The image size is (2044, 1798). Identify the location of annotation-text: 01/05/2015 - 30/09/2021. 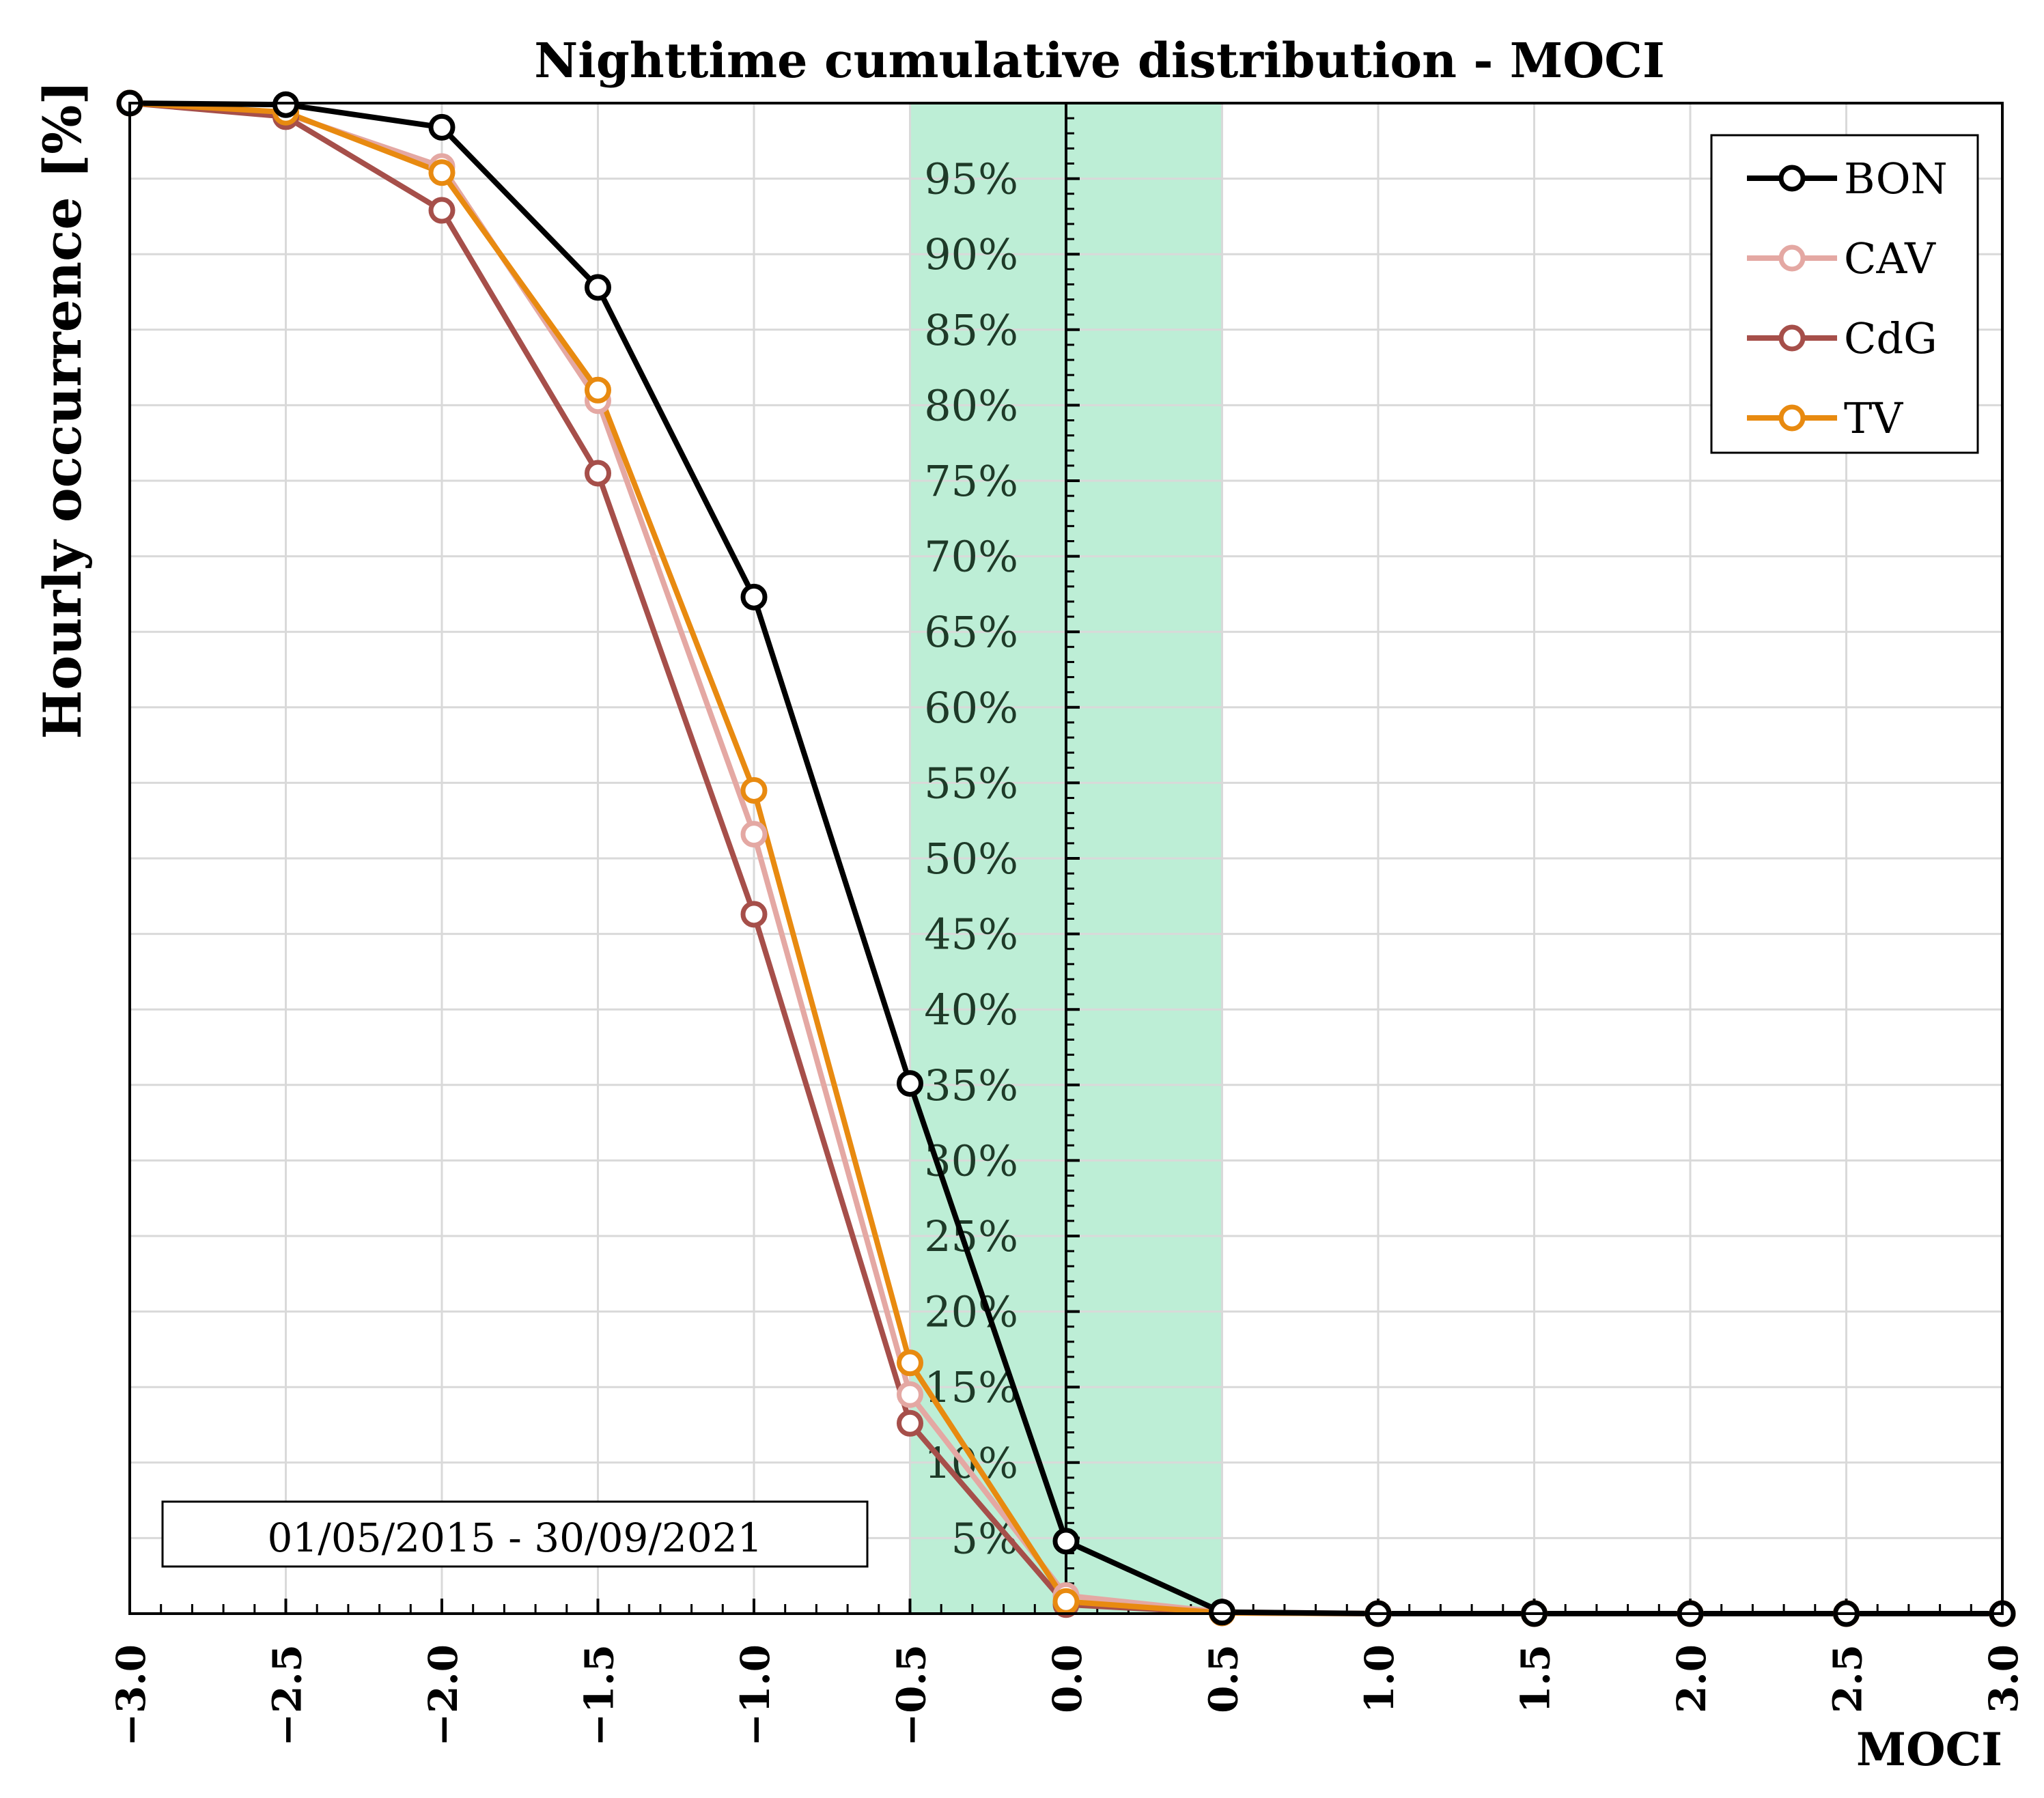
(514, 1538).